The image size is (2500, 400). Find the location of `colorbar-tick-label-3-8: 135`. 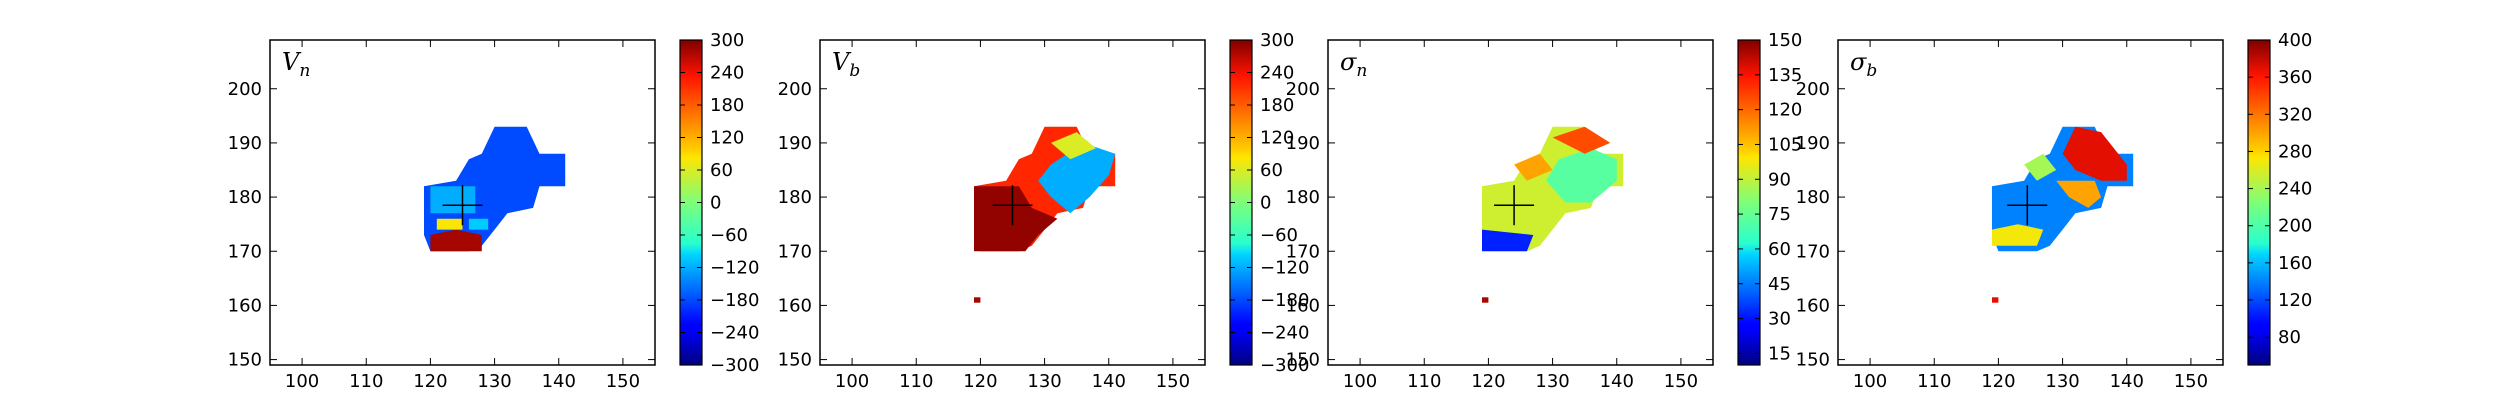

colorbar-tick-label-3-8: 135 is located at coordinates (1785, 75).